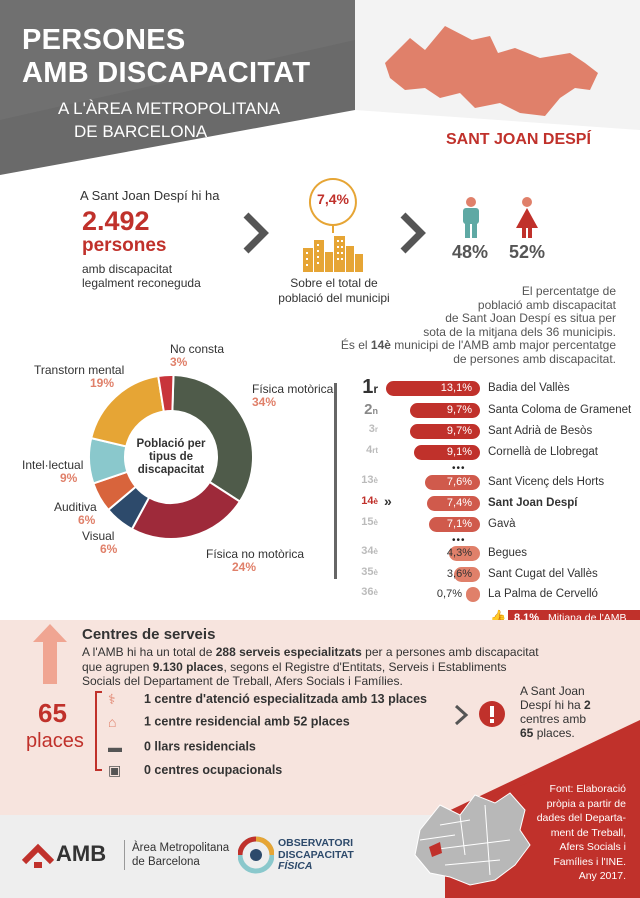  I want to click on amb-map, so click(472, 839).